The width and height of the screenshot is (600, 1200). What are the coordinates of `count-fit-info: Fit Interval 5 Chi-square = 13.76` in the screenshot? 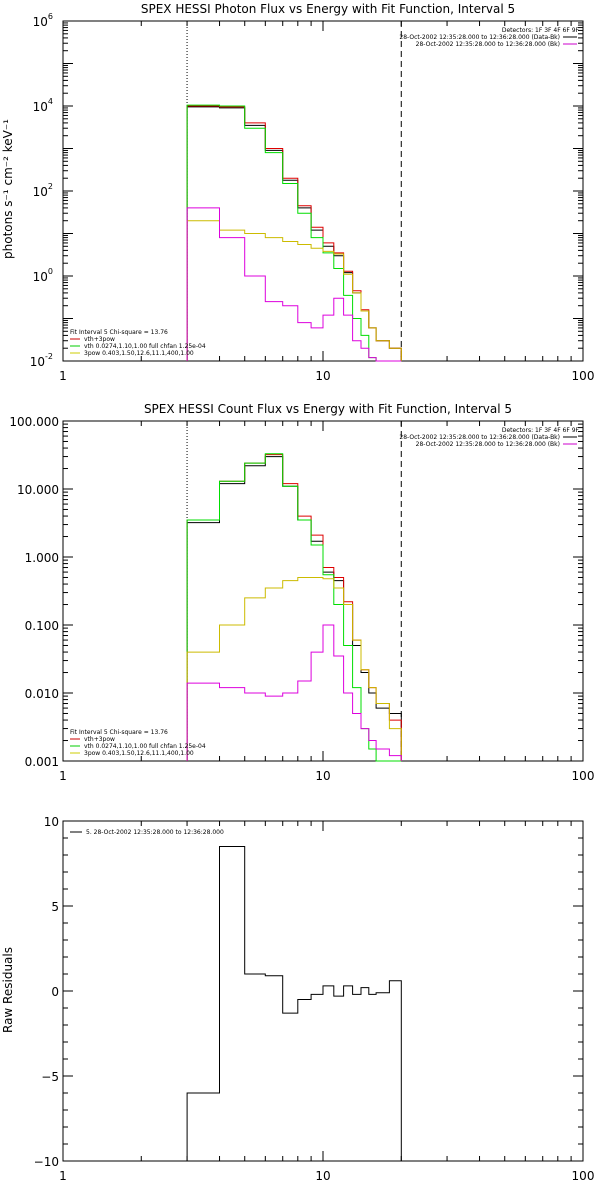 It's located at (119, 732).